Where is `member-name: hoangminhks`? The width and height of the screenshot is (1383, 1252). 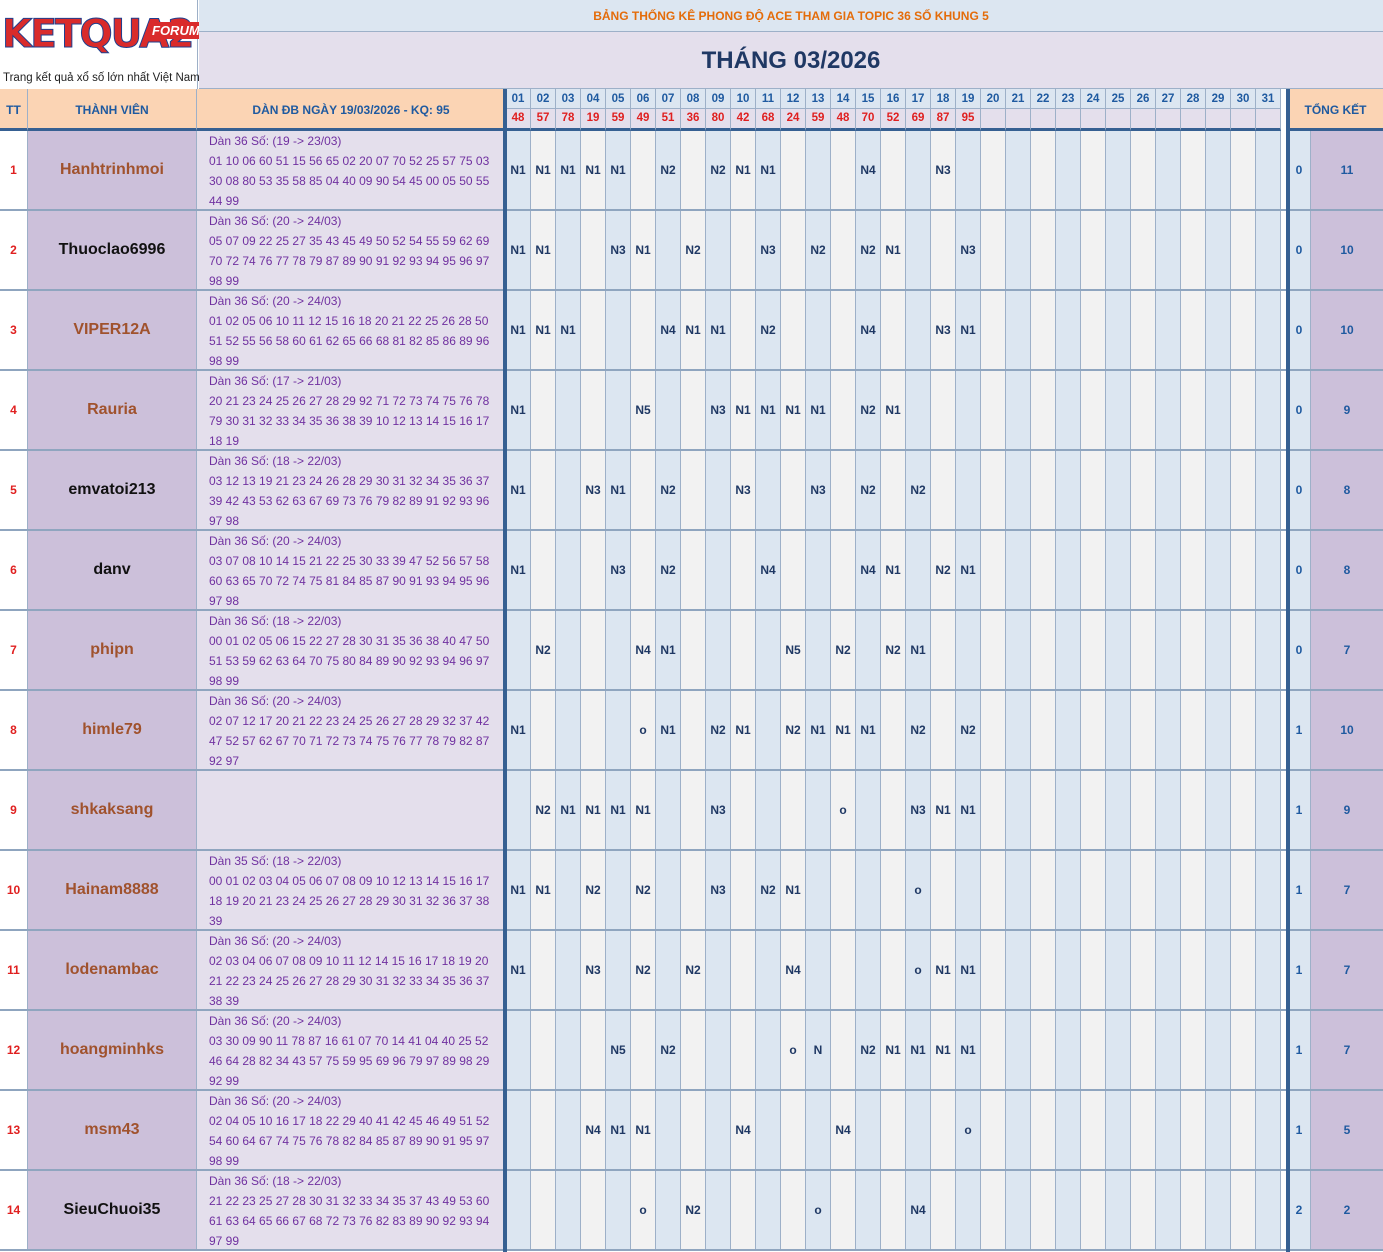 member-name: hoangminhks is located at coordinates (112, 1050).